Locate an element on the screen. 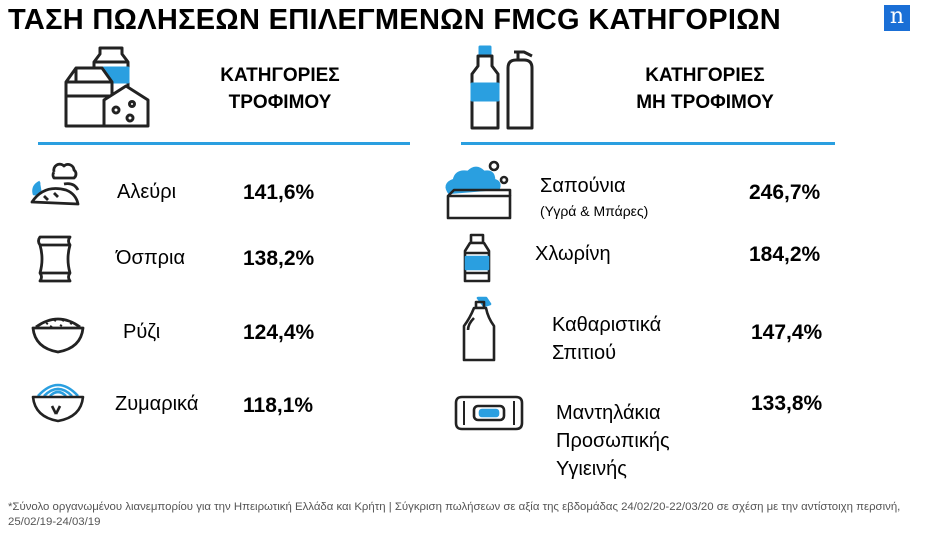 The height and width of the screenshot is (533, 937). nonfood-item-label-cleaners-line1: Καθαριστικά is located at coordinates (607, 325).